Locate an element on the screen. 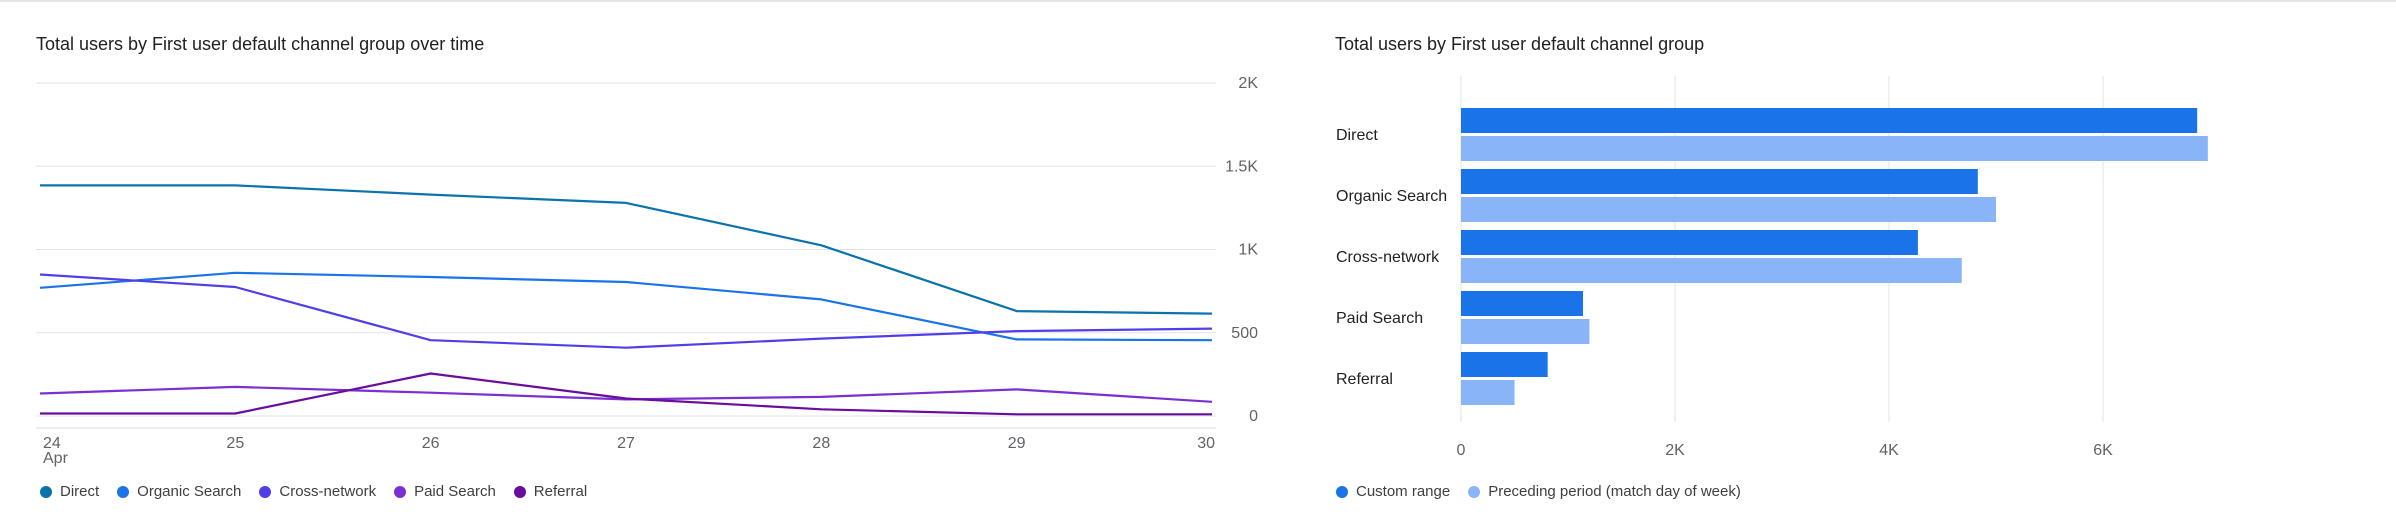 The height and width of the screenshot is (529, 2396). x-tick-label: 2K is located at coordinates (1675, 450).